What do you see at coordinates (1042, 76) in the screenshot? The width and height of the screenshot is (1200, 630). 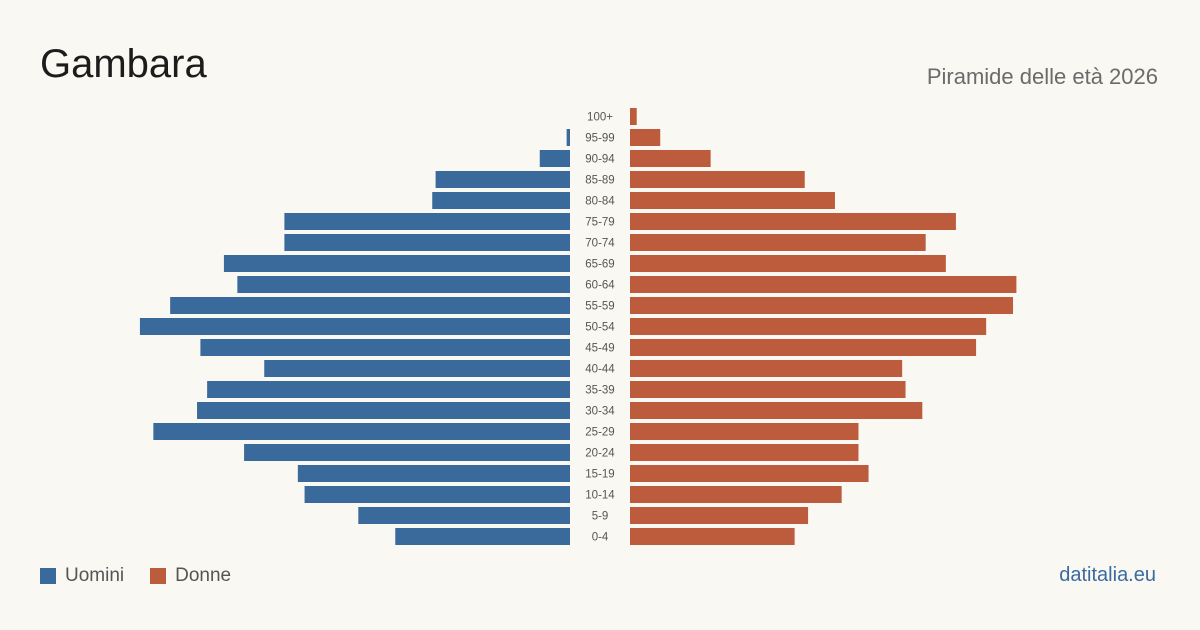 I see `chart-subtitle: Piramide delle età 2026` at bounding box center [1042, 76].